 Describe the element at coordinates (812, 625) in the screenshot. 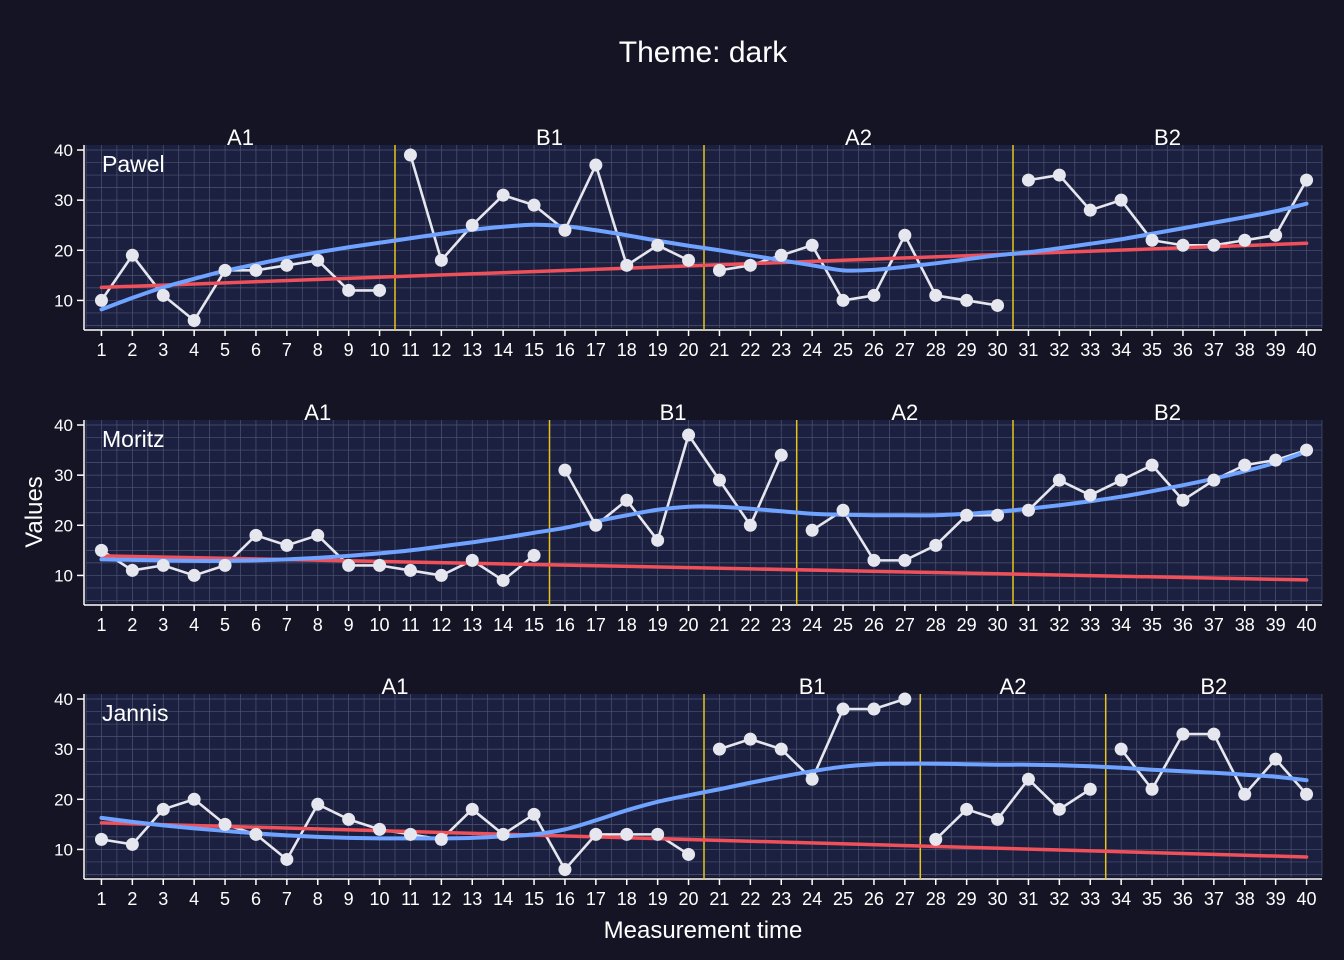

I see `x-tick-label: 24` at that location.